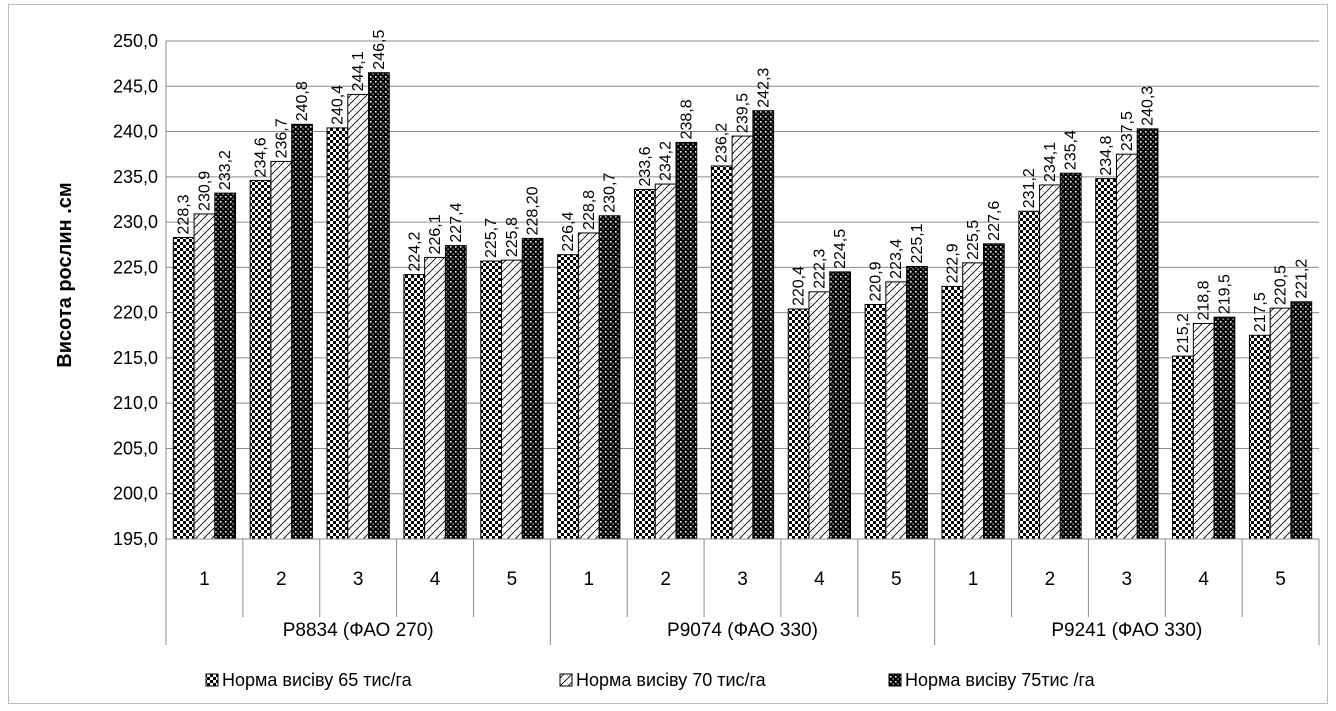 This screenshot has width=1336, height=711. Describe the element at coordinates (358, 630) in the screenshot. I see `group-label: P8834 (ФАО 270)` at that location.